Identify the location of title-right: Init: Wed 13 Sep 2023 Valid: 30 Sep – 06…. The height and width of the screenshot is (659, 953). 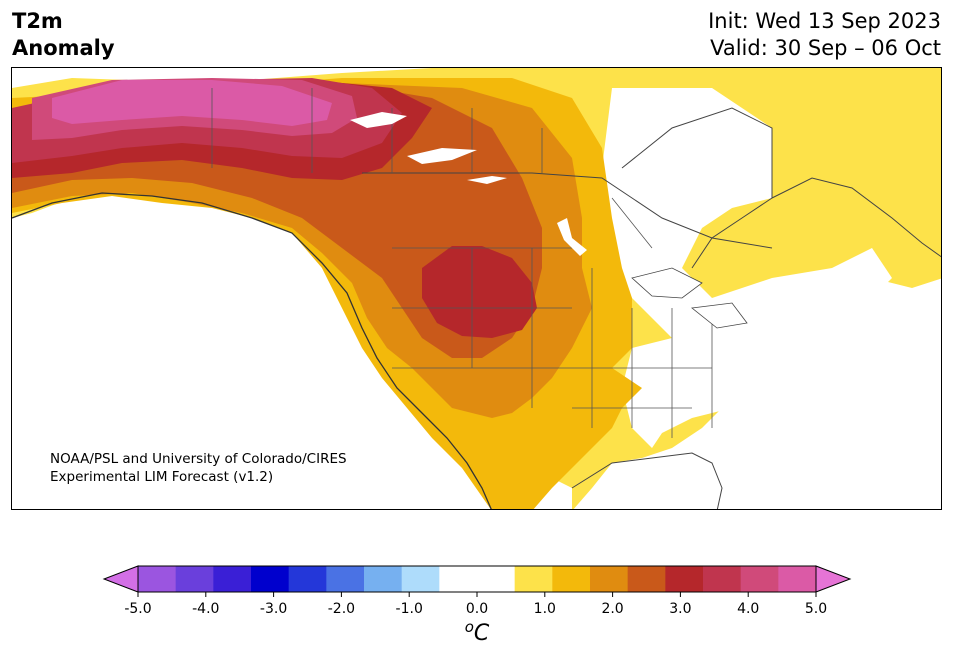
(824, 35).